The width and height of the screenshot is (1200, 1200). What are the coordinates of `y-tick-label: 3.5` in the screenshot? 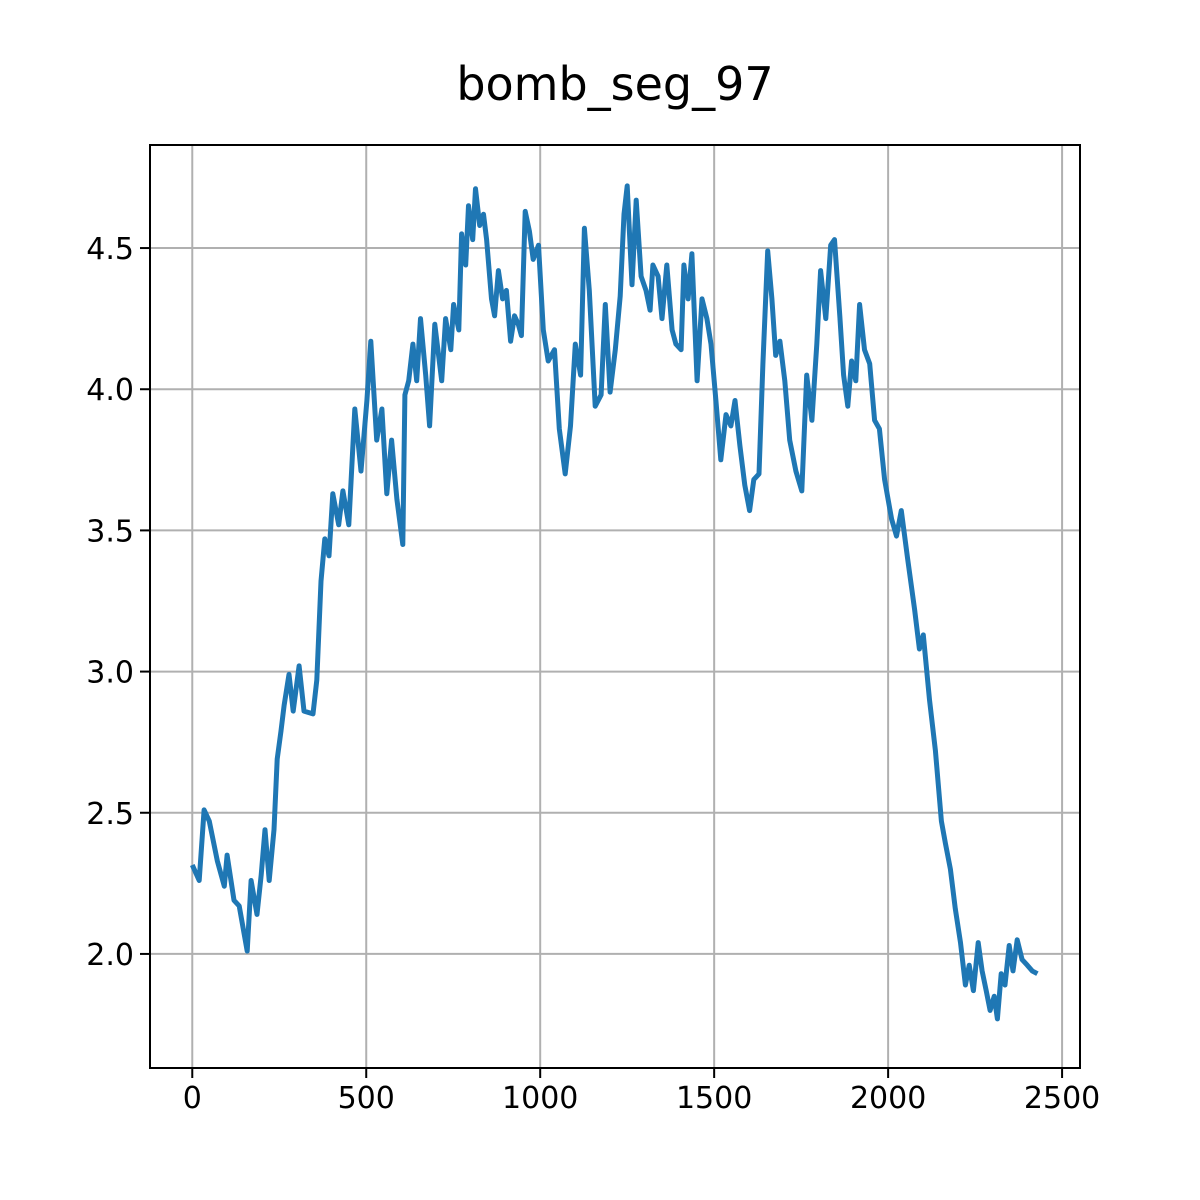 It's located at (110, 531).